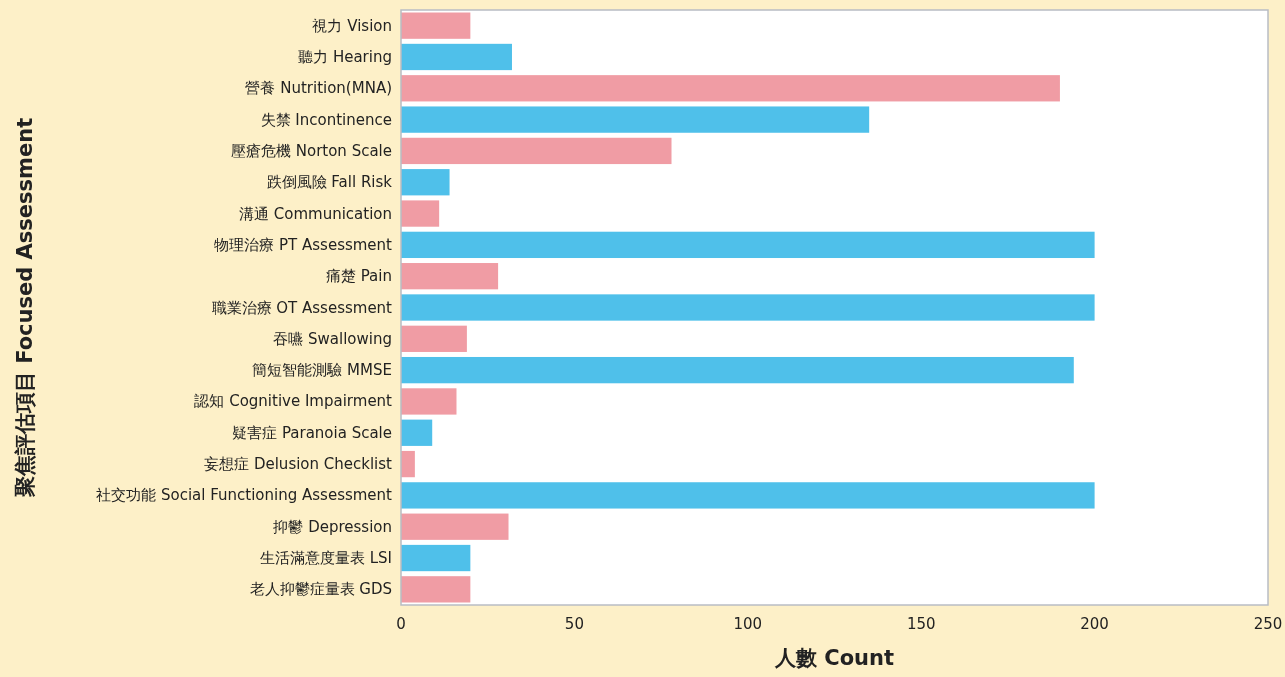 Image resolution: width=1285 pixels, height=677 pixels. What do you see at coordinates (244, 495) in the screenshot?
I see `y-tick-label: 社交功能 Social Functioning Assessment` at bounding box center [244, 495].